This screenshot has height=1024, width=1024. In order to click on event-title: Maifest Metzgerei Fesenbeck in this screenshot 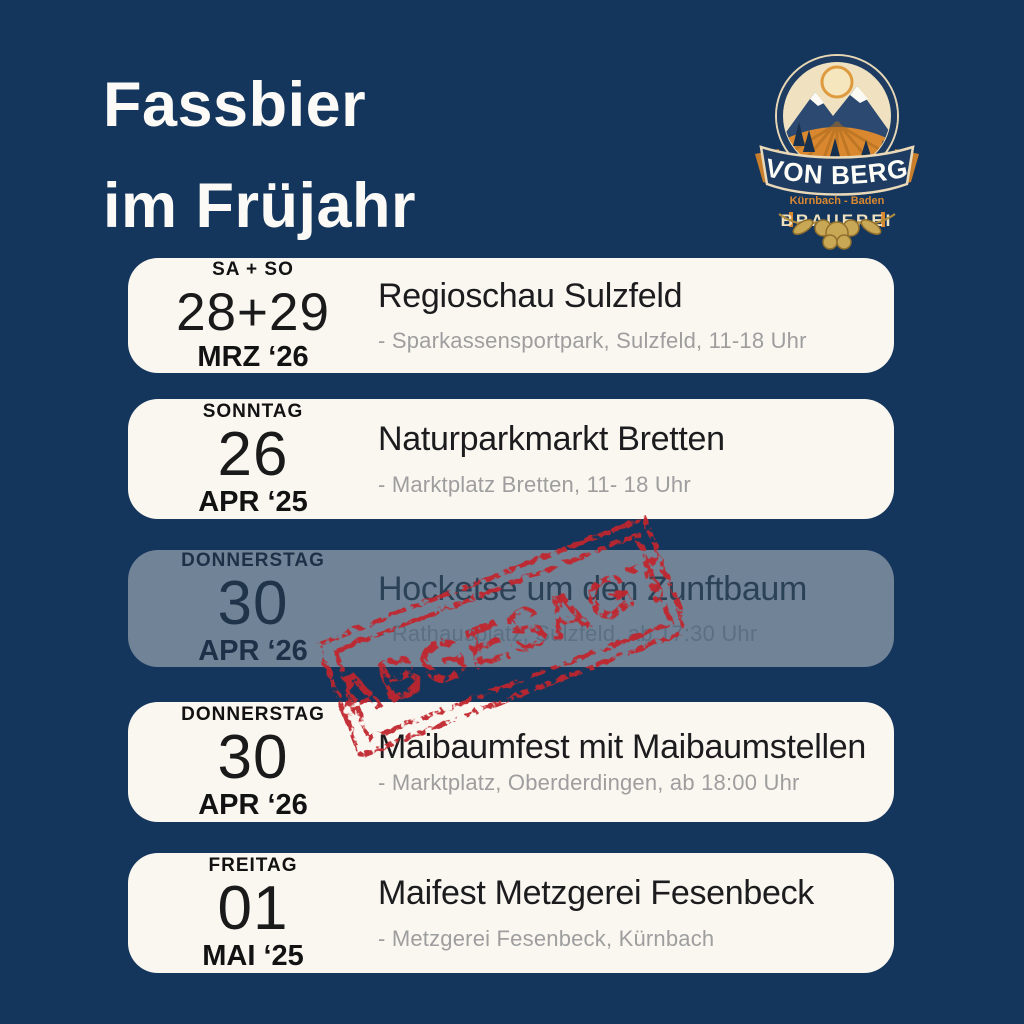, I will do `click(596, 893)`.